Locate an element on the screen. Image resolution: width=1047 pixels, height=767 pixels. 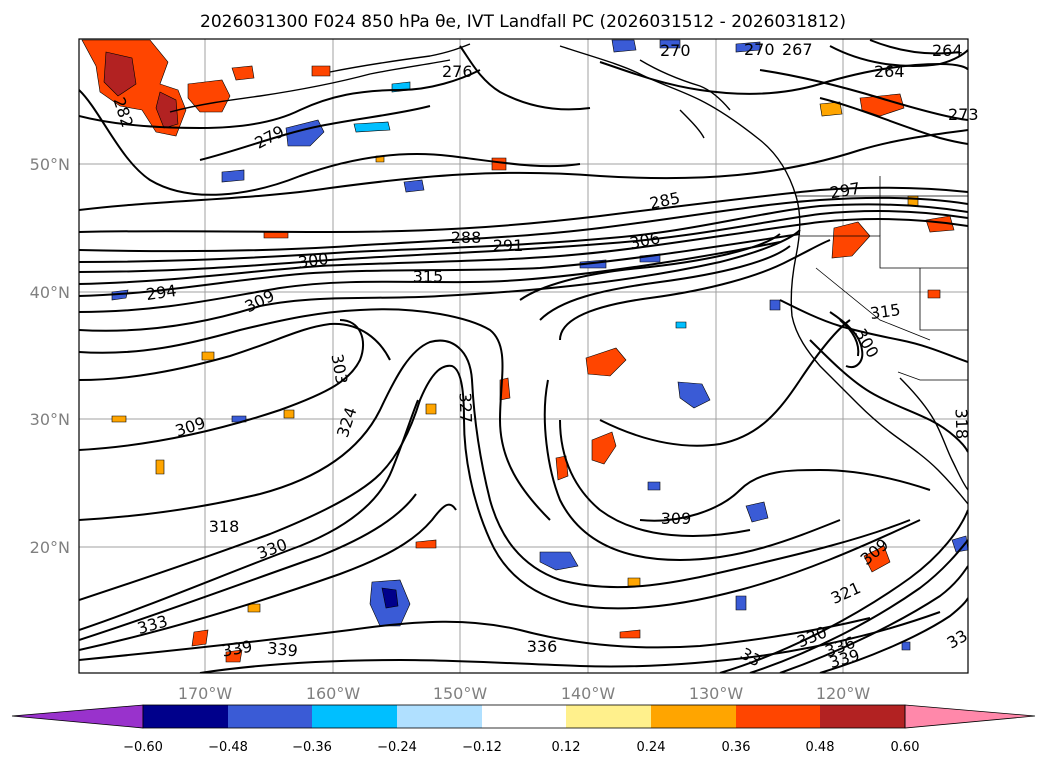
lon-tick-label: 150°W is located at coordinates (460, 693).